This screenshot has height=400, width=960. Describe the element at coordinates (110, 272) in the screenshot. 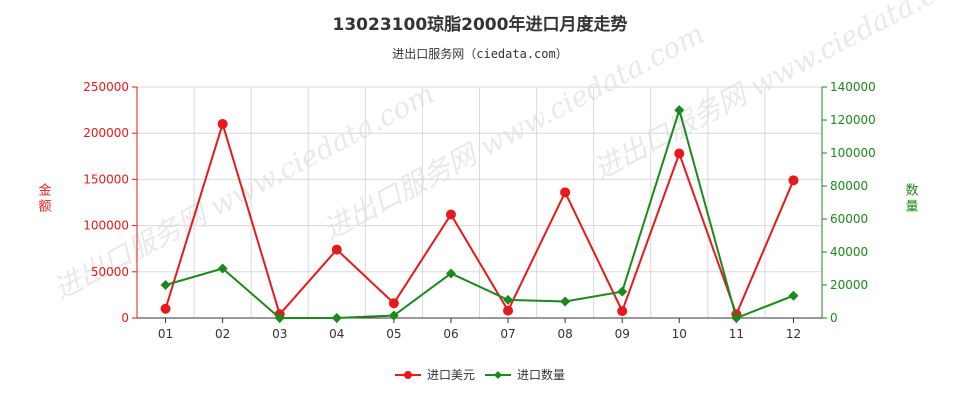

I see `left-axis-tick-label: 50000` at that location.